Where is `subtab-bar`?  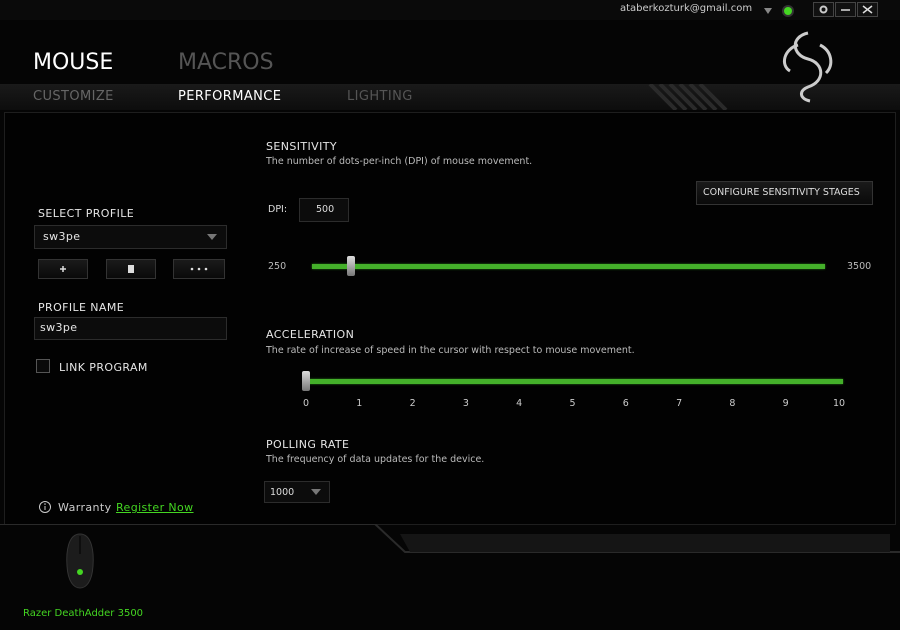 subtab-bar is located at coordinates (450, 97).